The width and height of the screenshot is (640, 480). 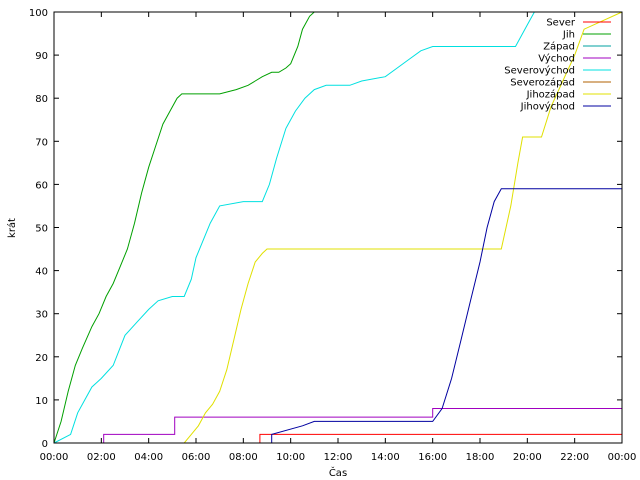 What do you see at coordinates (148, 457) in the screenshot?
I see `x-tick-label: 04:00` at bounding box center [148, 457].